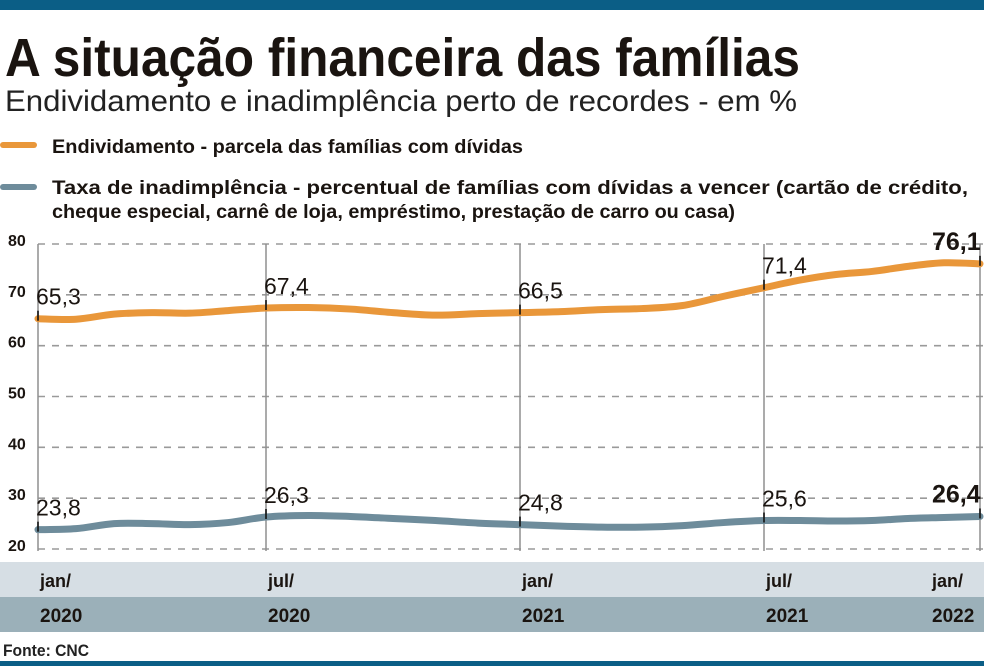  Describe the element at coordinates (17, 241) in the screenshot. I see `y-tick-label: 80` at that location.